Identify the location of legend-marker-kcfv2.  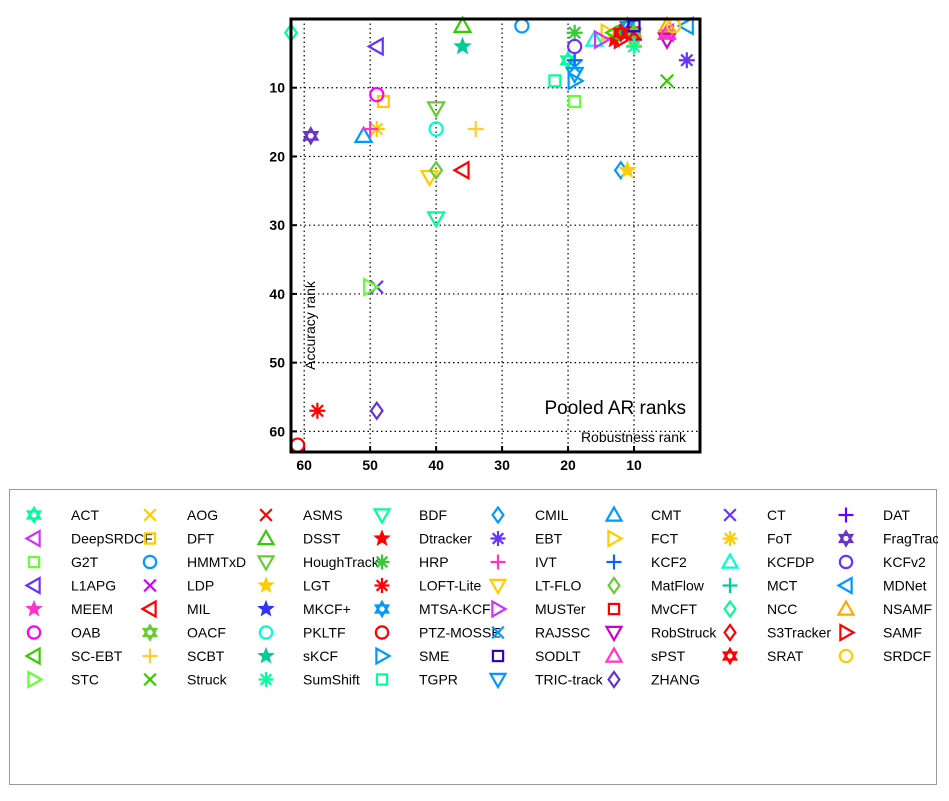
(846, 562).